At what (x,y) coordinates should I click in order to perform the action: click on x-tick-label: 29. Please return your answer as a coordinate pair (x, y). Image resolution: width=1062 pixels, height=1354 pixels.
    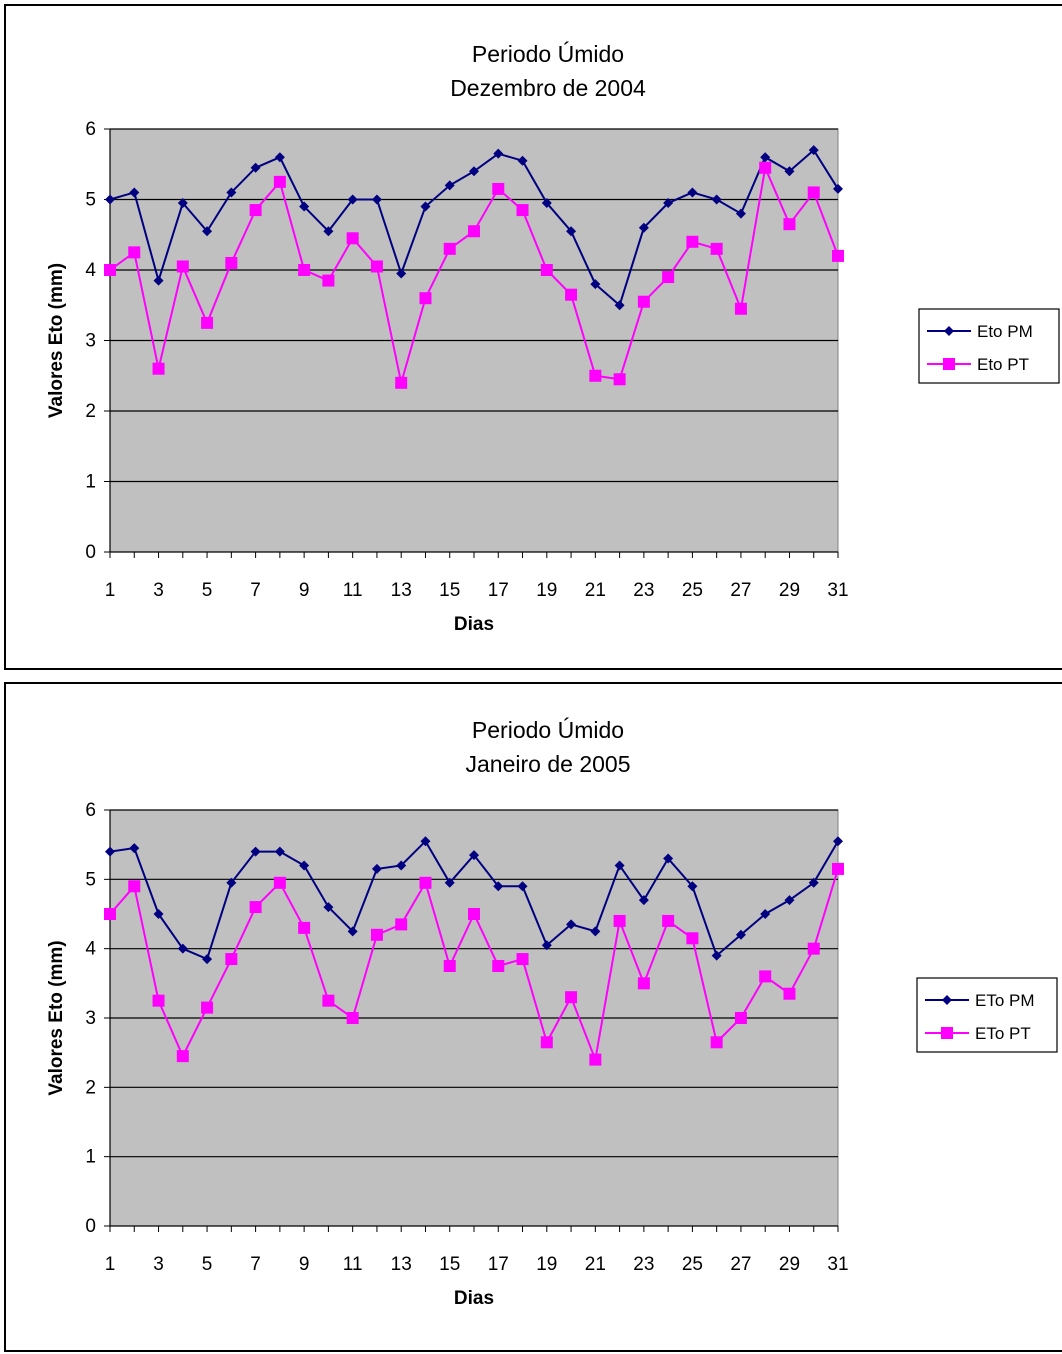
    Looking at the image, I should click on (789, 590).